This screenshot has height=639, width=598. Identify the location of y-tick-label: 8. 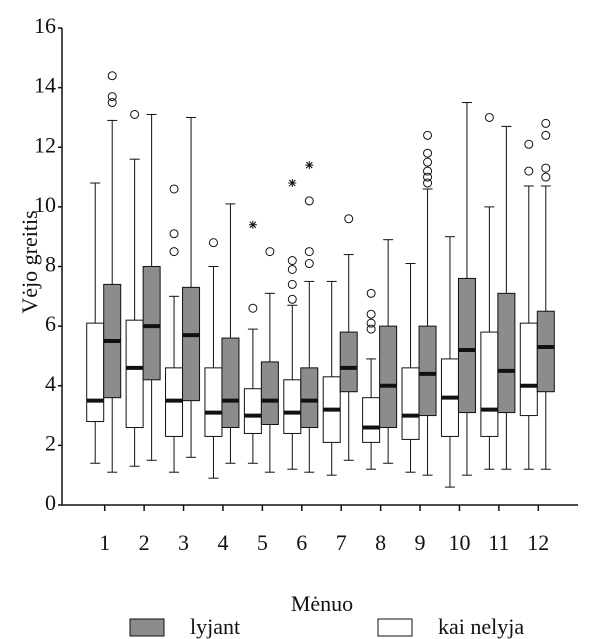
(50, 264).